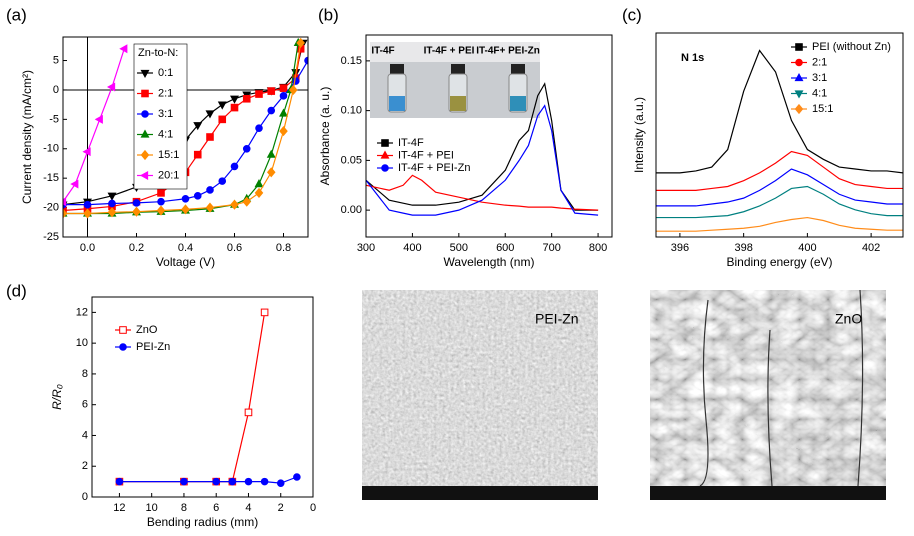 The width and height of the screenshot is (914, 536). I want to click on annotation: N 1s, so click(692, 58).